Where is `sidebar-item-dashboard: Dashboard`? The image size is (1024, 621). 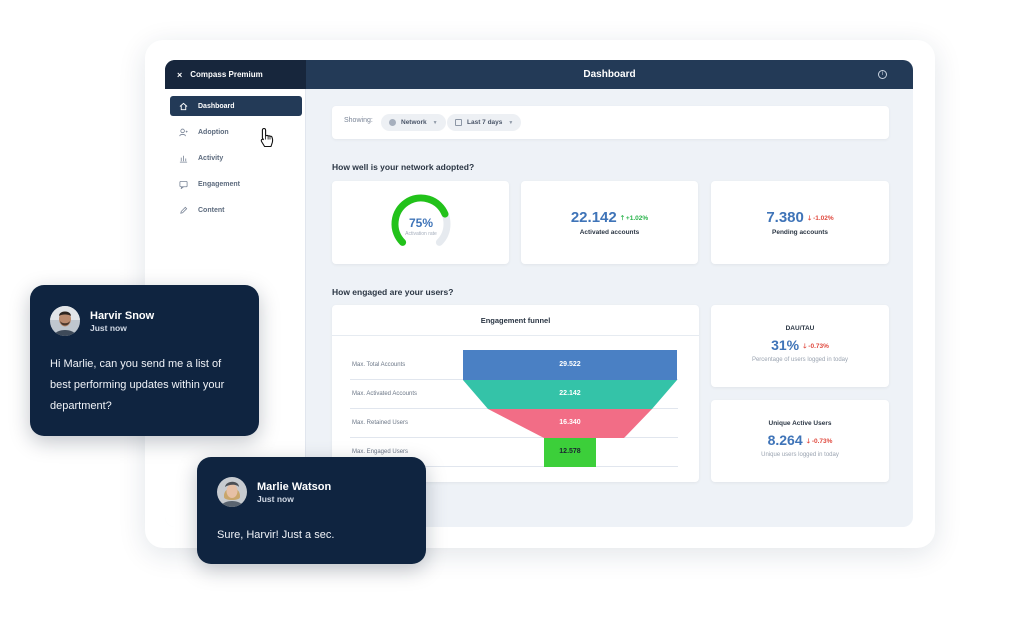
sidebar-item-dashboard: Dashboard is located at coordinates (236, 106).